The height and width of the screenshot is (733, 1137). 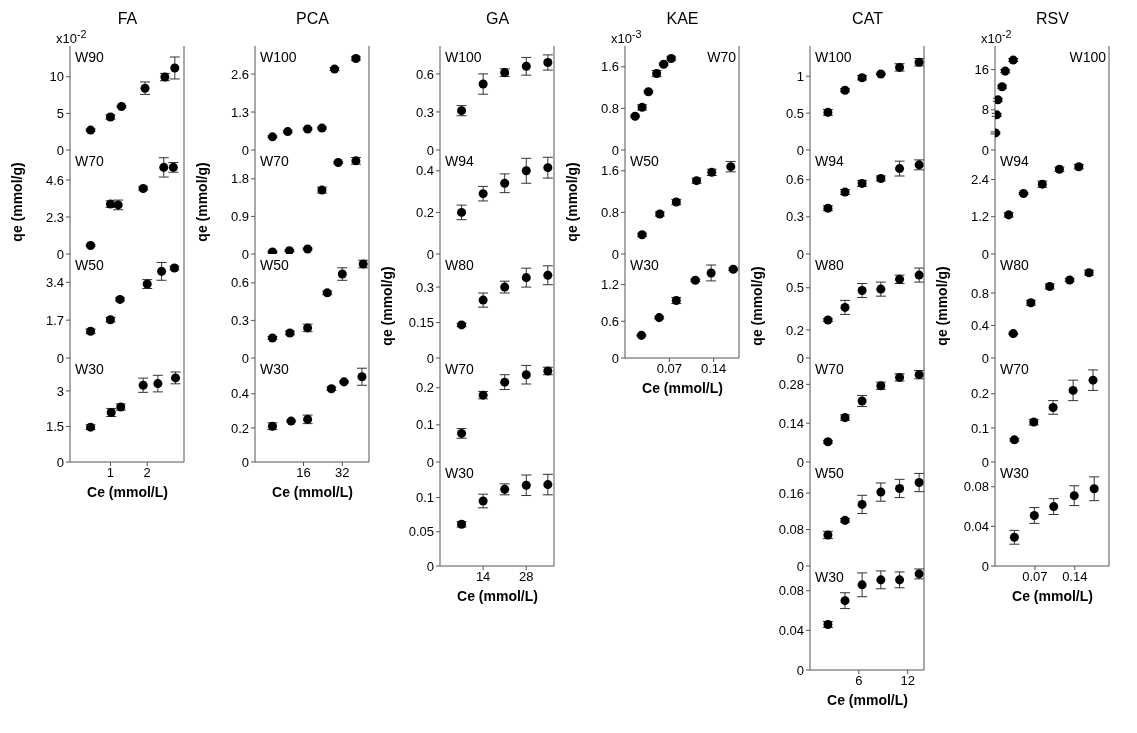 What do you see at coordinates (54, 427) in the screenshot?
I see `y-tick-label: 1.5` at bounding box center [54, 427].